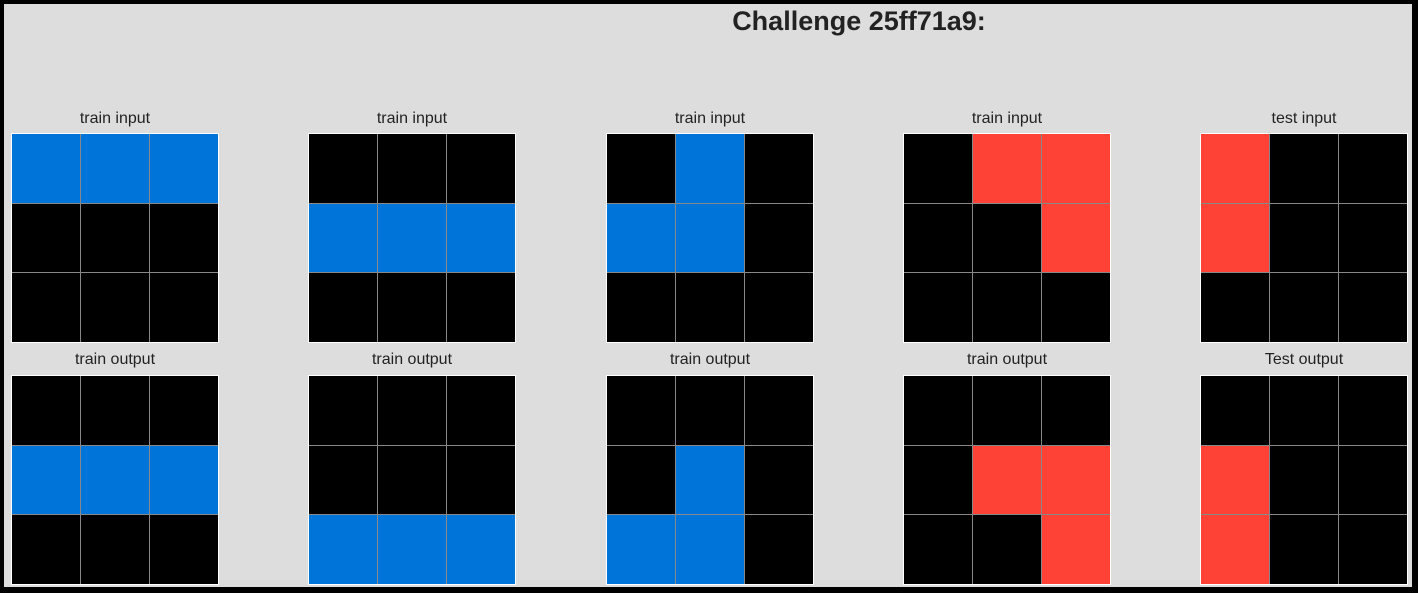 The height and width of the screenshot is (593, 1418). Describe the element at coordinates (1304, 359) in the screenshot. I see `panel-label: Test output` at that location.